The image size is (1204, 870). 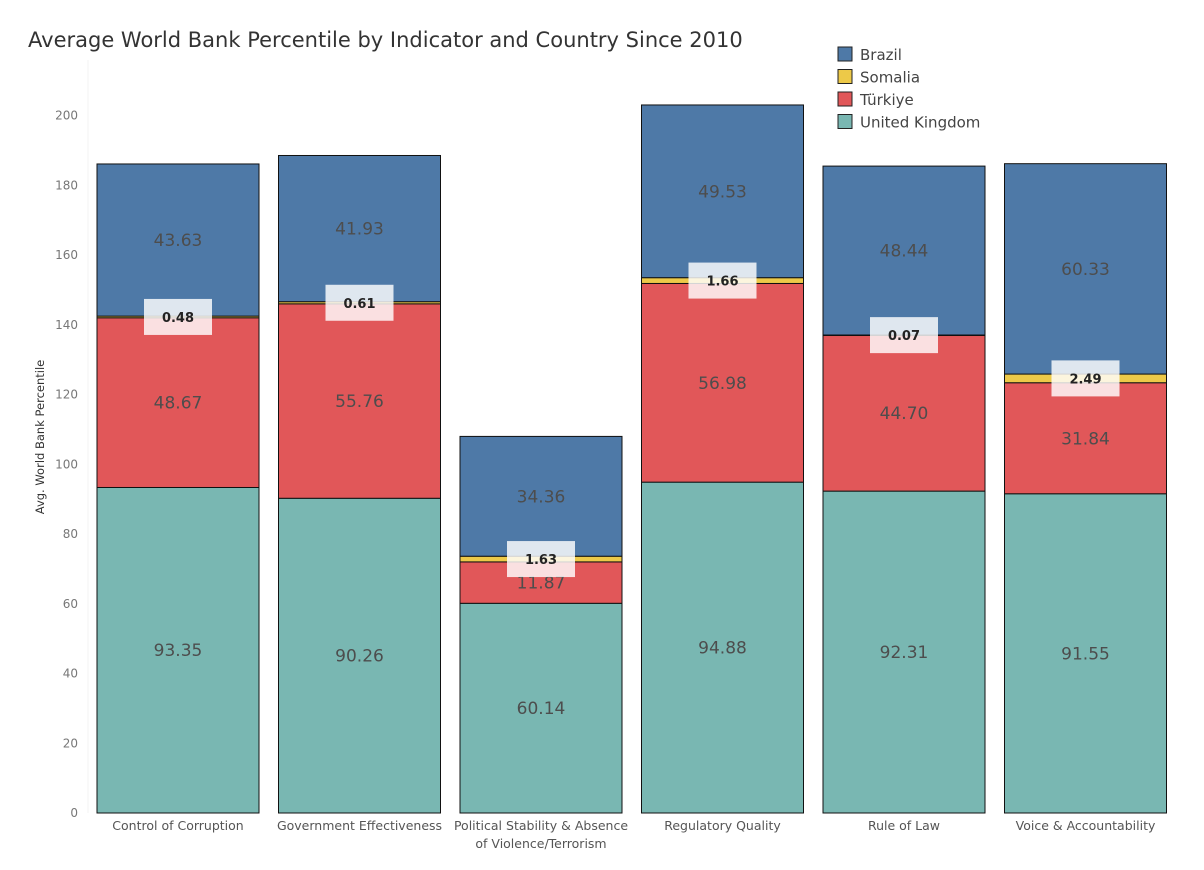 I want to click on data-label-brazil-2: 34.36, so click(x=541, y=497).